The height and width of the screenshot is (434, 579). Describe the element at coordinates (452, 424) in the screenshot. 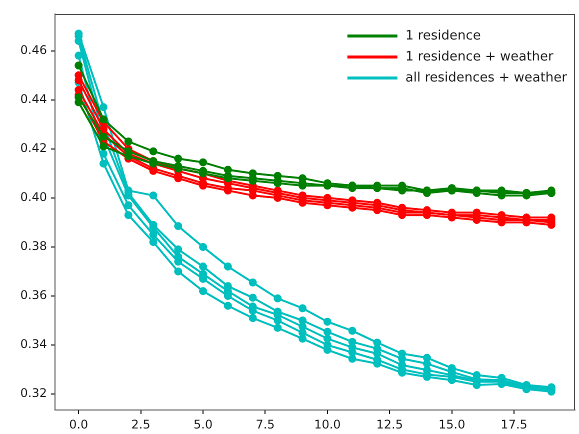

I see `x-tick-label: 15.0` at that location.